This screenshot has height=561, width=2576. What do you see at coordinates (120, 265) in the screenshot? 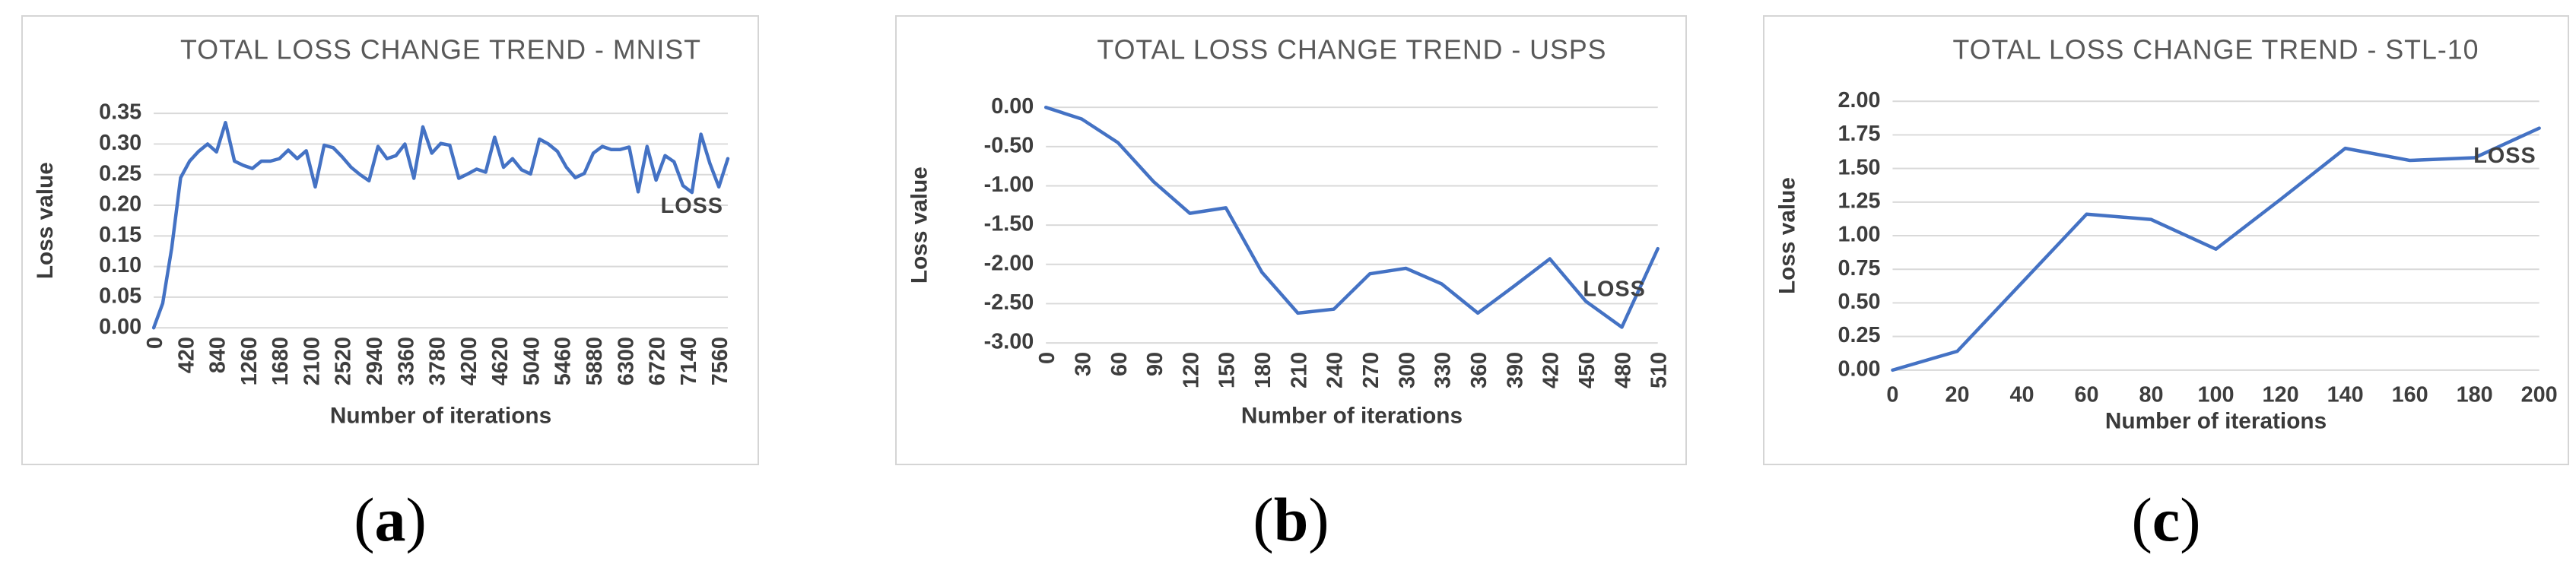
I see `y-tick-label: 0.10` at bounding box center [120, 265].